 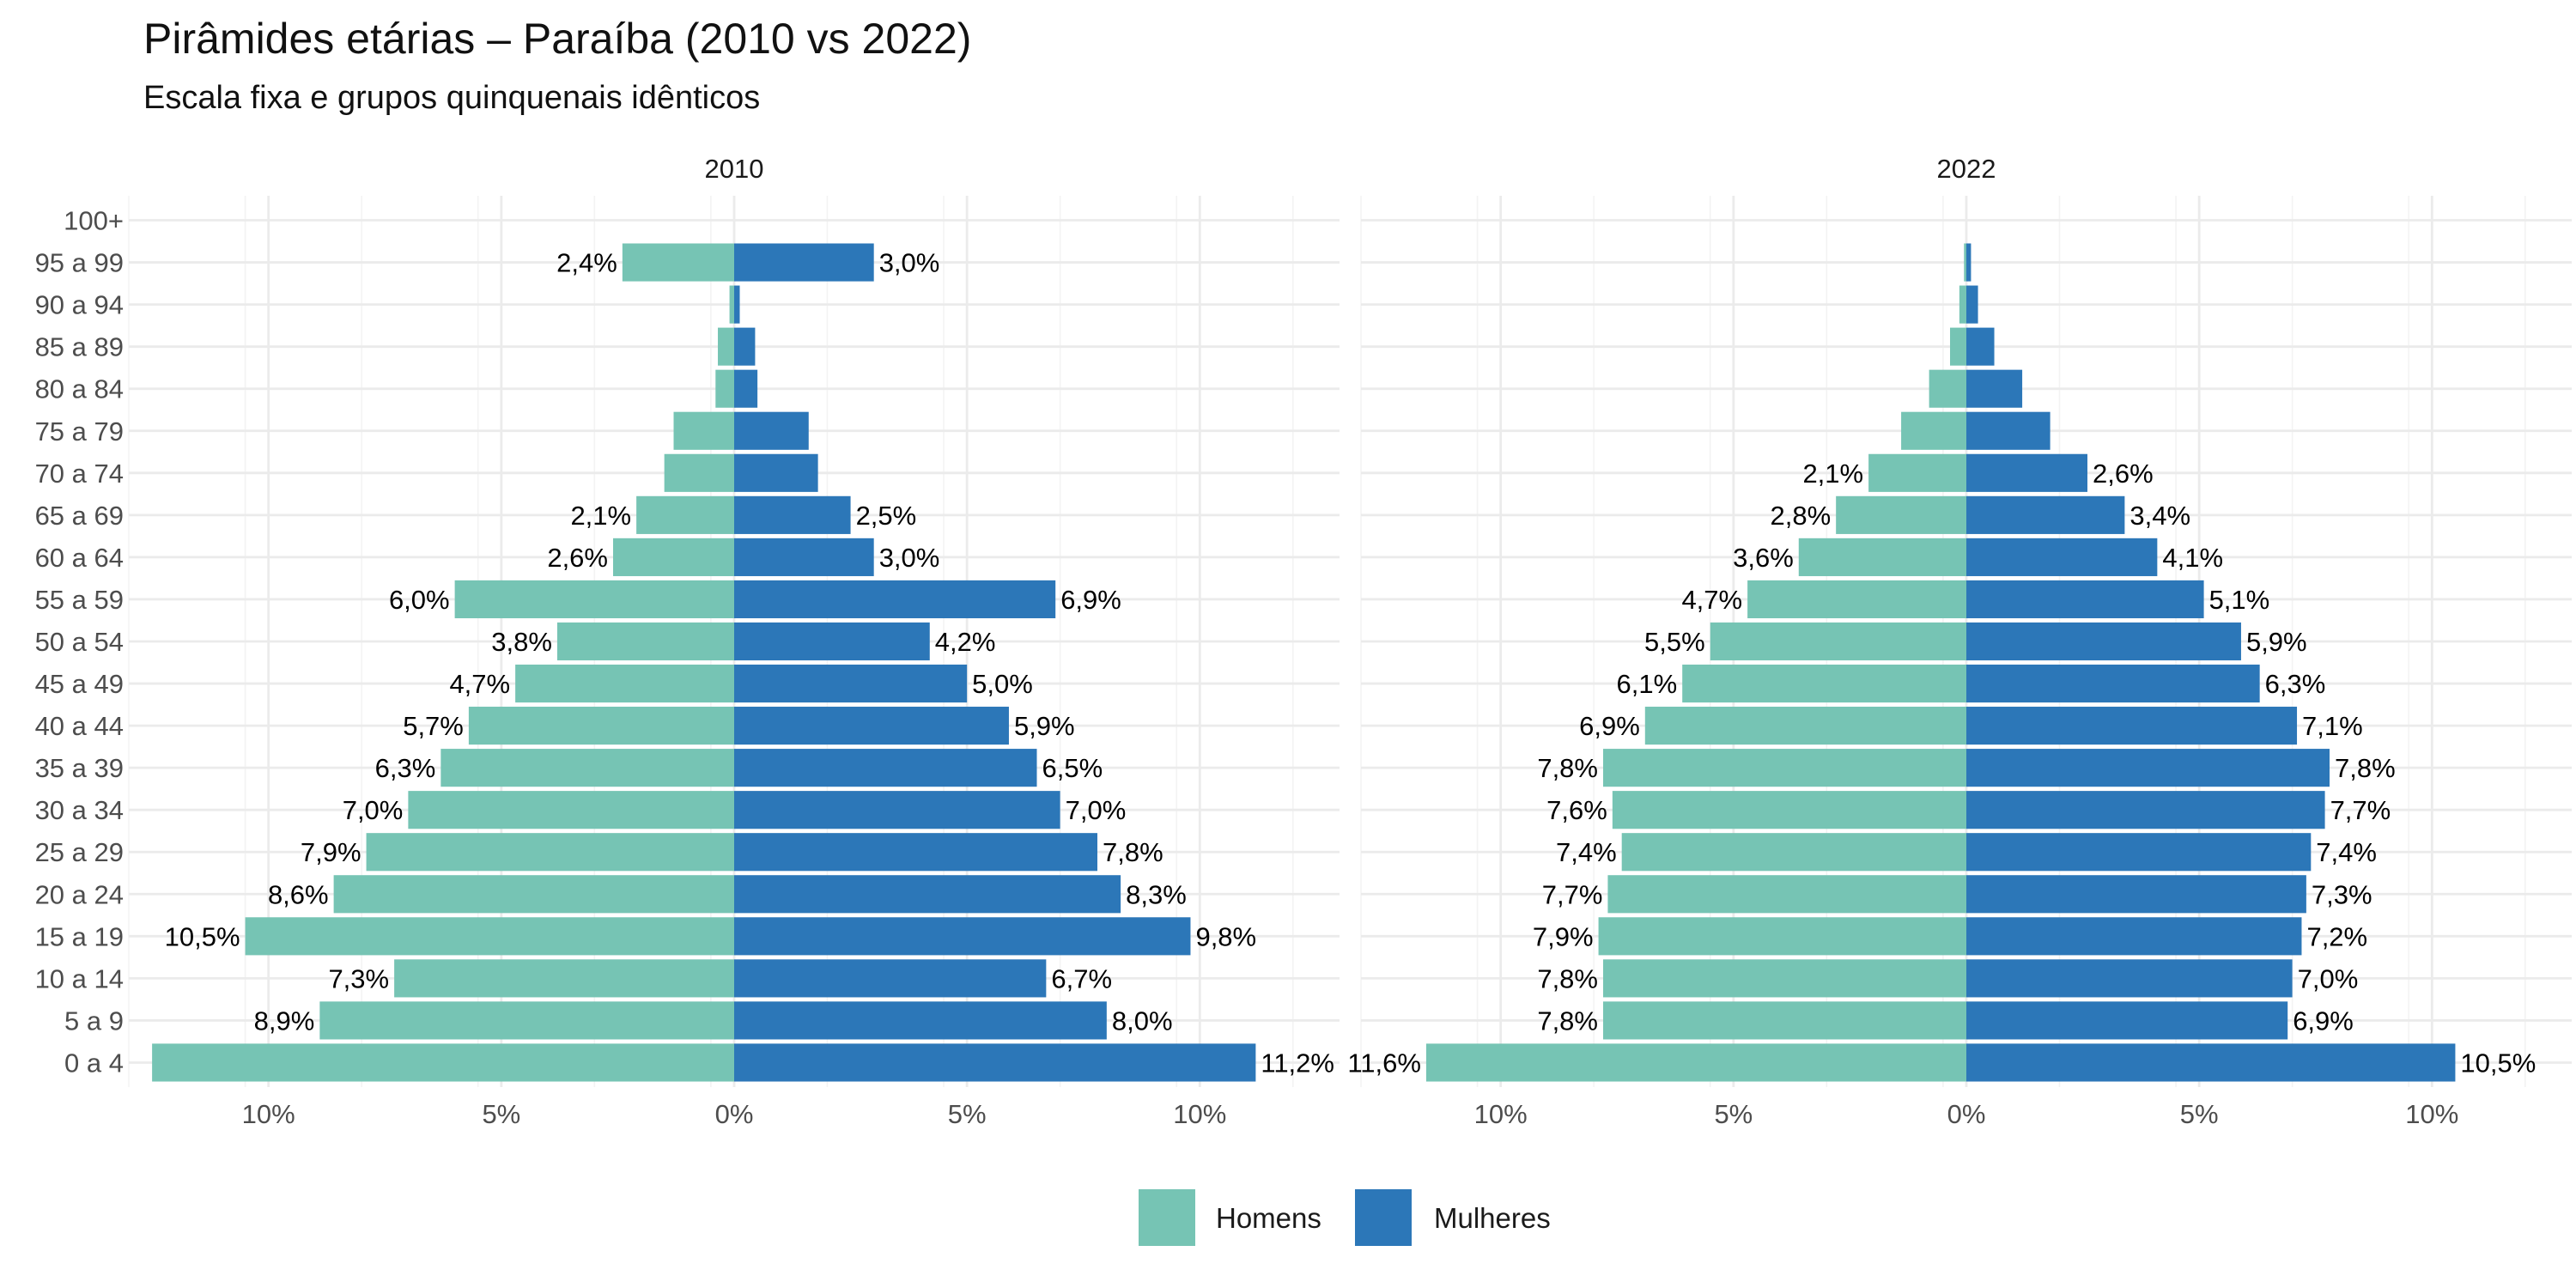 What do you see at coordinates (2328, 978) in the screenshot?
I see `data-label: 7,0%` at bounding box center [2328, 978].